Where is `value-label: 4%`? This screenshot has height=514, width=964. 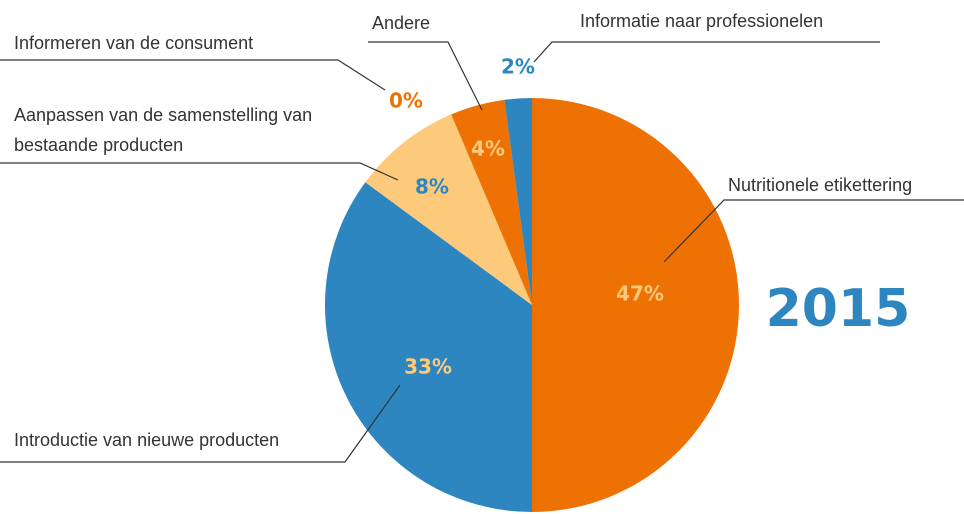
value-label: 4% is located at coordinates (488, 149).